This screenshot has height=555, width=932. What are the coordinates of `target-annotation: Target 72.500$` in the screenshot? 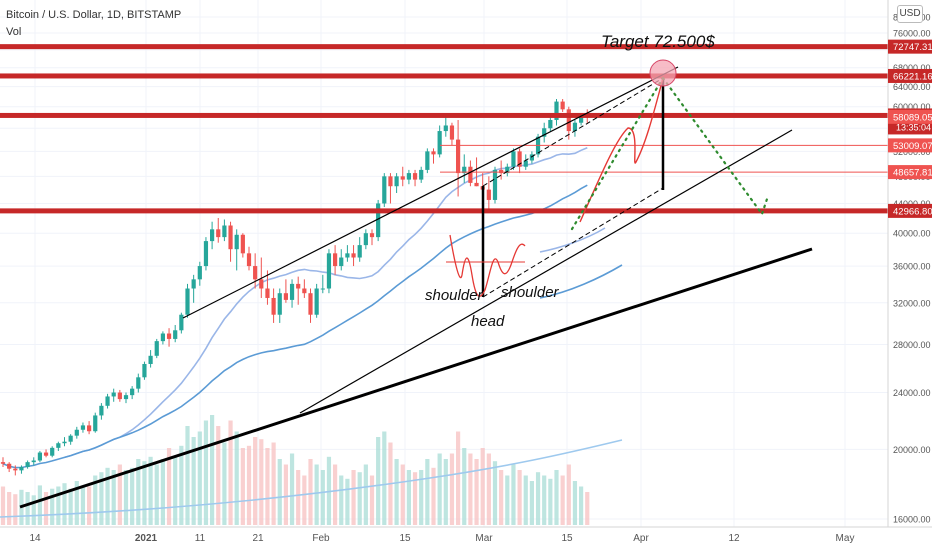 It's located at (658, 41).